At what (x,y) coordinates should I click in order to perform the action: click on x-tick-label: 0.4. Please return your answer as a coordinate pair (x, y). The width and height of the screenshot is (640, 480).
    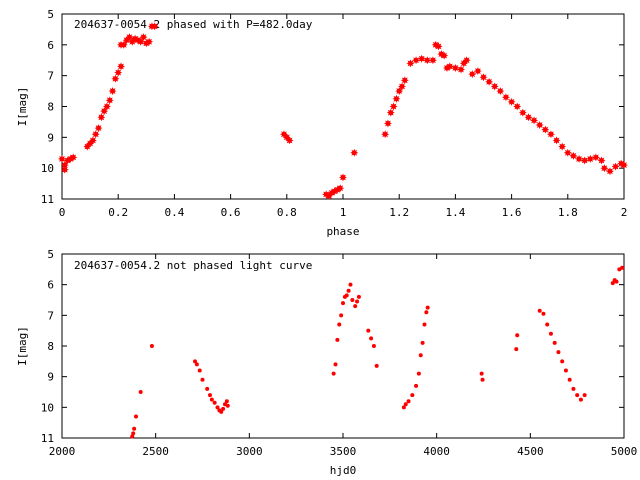
    Looking at the image, I should click on (174, 212).